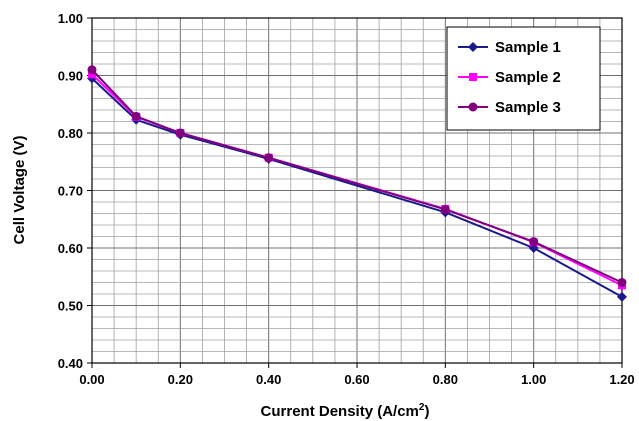 The height and width of the screenshot is (421, 639). Describe the element at coordinates (533, 379) in the screenshot. I see `x-tick-label: 1.00` at that location.